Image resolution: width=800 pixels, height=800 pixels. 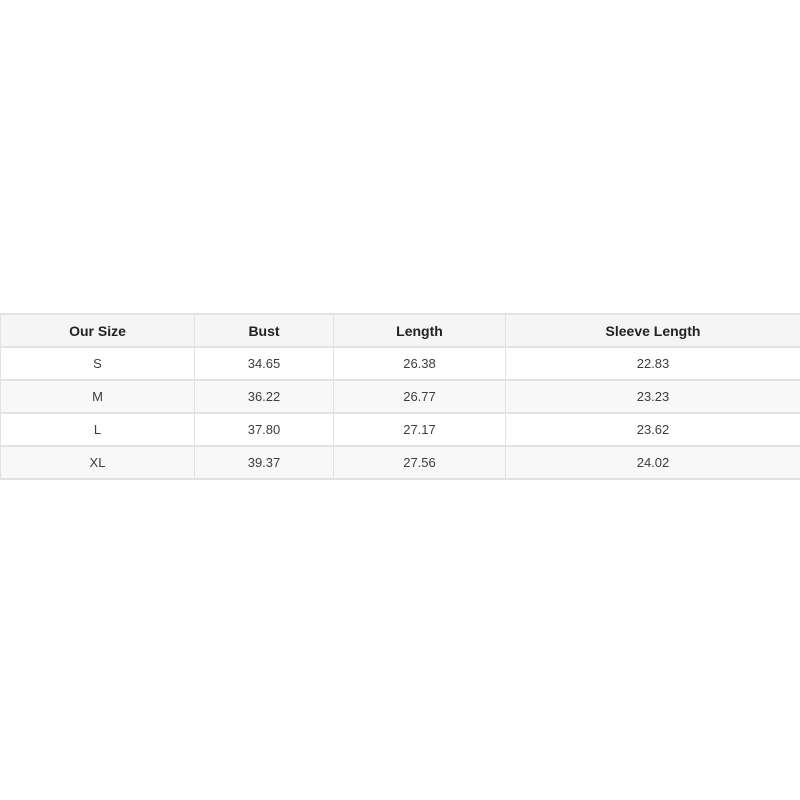 What do you see at coordinates (419, 462) in the screenshot?
I see `length-cell: 27.56` at bounding box center [419, 462].